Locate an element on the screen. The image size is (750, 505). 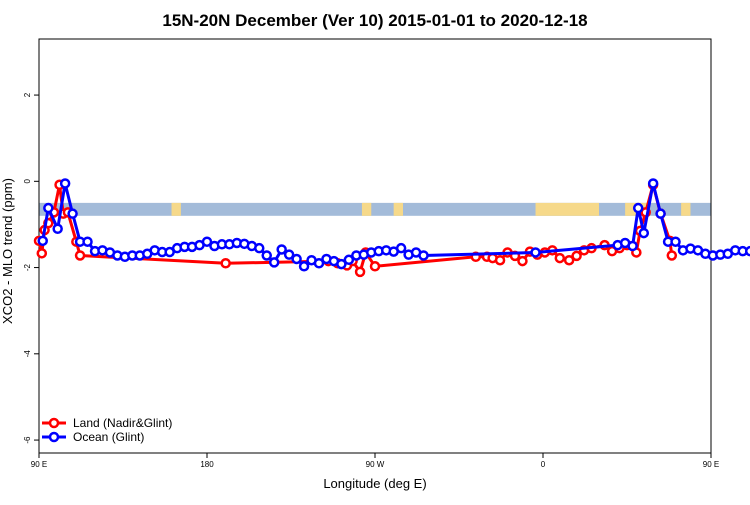
legend-ocean-label: Ocean (Glint) is located at coordinates (108, 437).